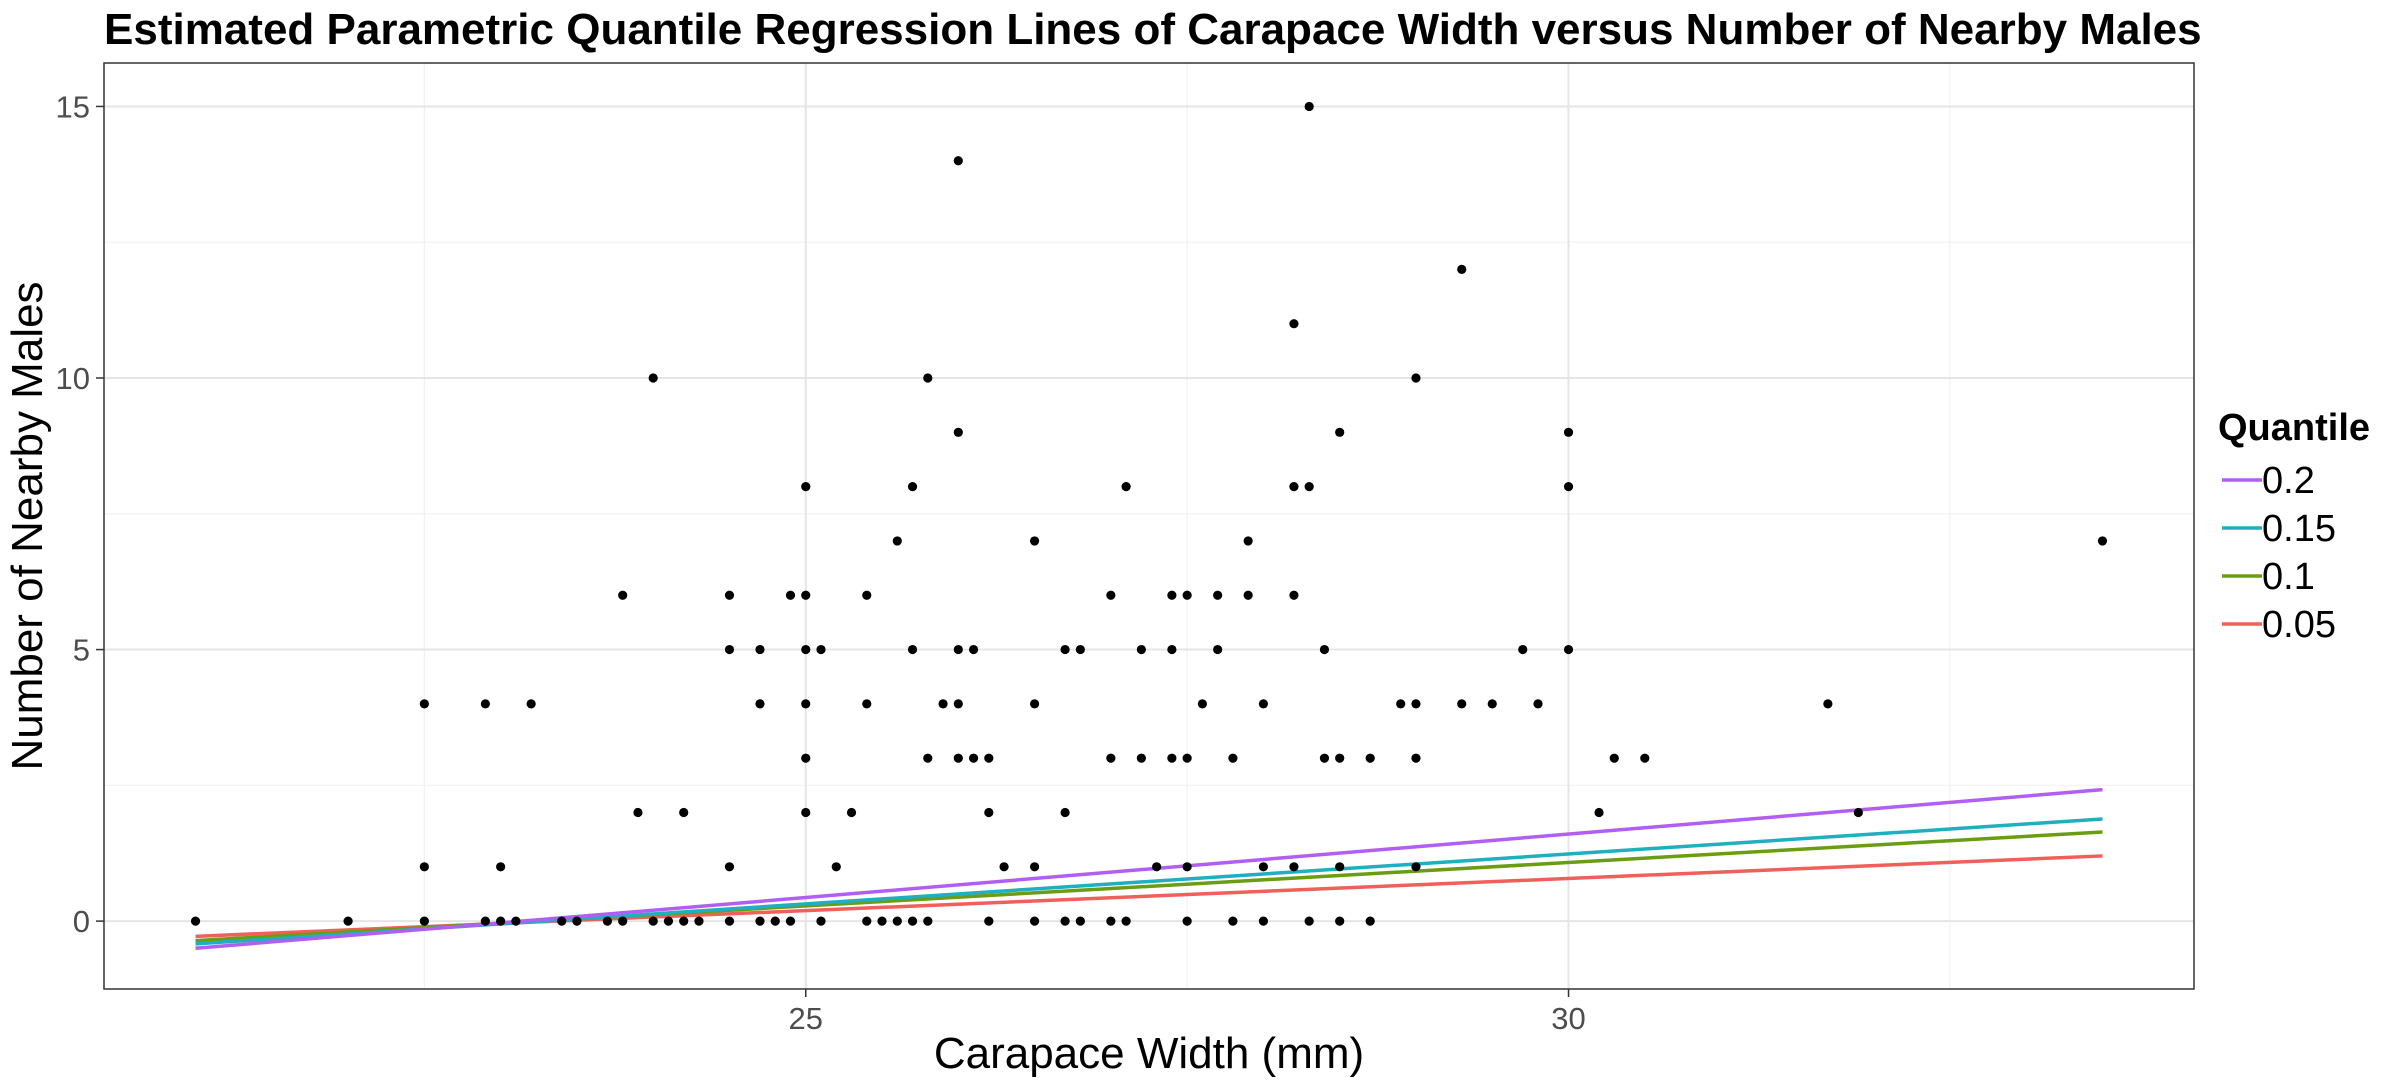 The image size is (2400, 1080). I want to click on legend-label: 0.15, so click(2299, 529).